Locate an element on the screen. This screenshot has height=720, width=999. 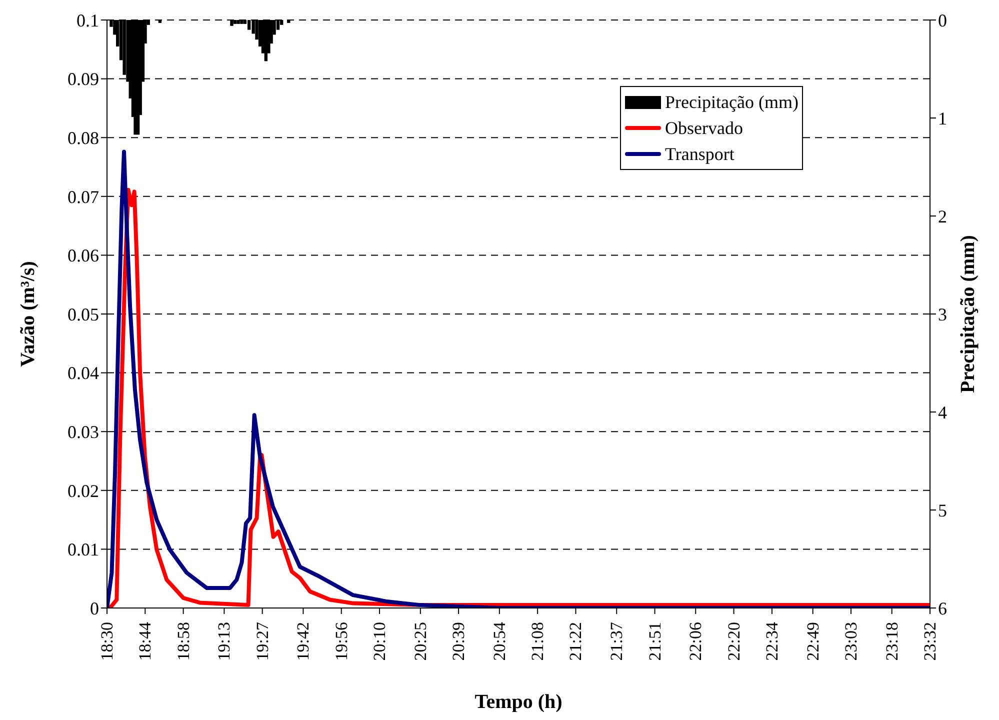
x-tick-label: 23:32 is located at coordinates (930, 641).